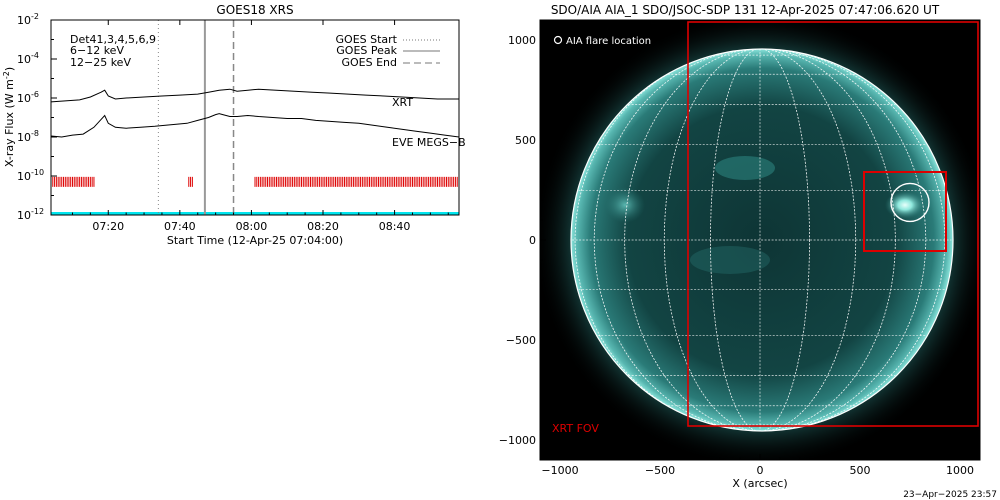  I want to click on eve-megs-b-label: EVE MEGS−B, so click(429, 142).